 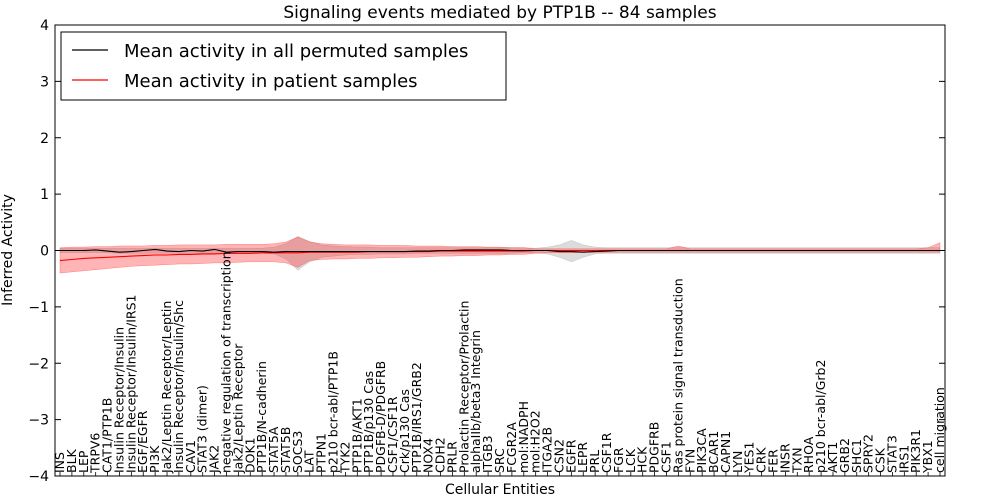 What do you see at coordinates (796, 460) in the screenshot?
I see `x-tick-label: TXN` at bounding box center [796, 460].